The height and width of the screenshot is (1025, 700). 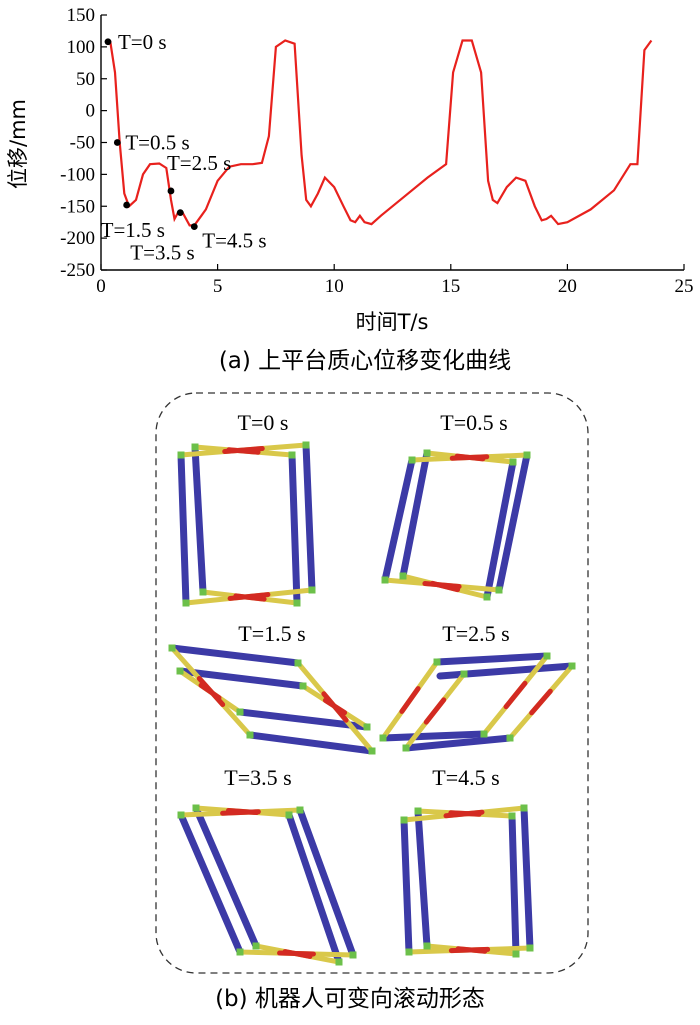 I want to click on annotation-label: T=2.5 s, so click(x=199, y=163).